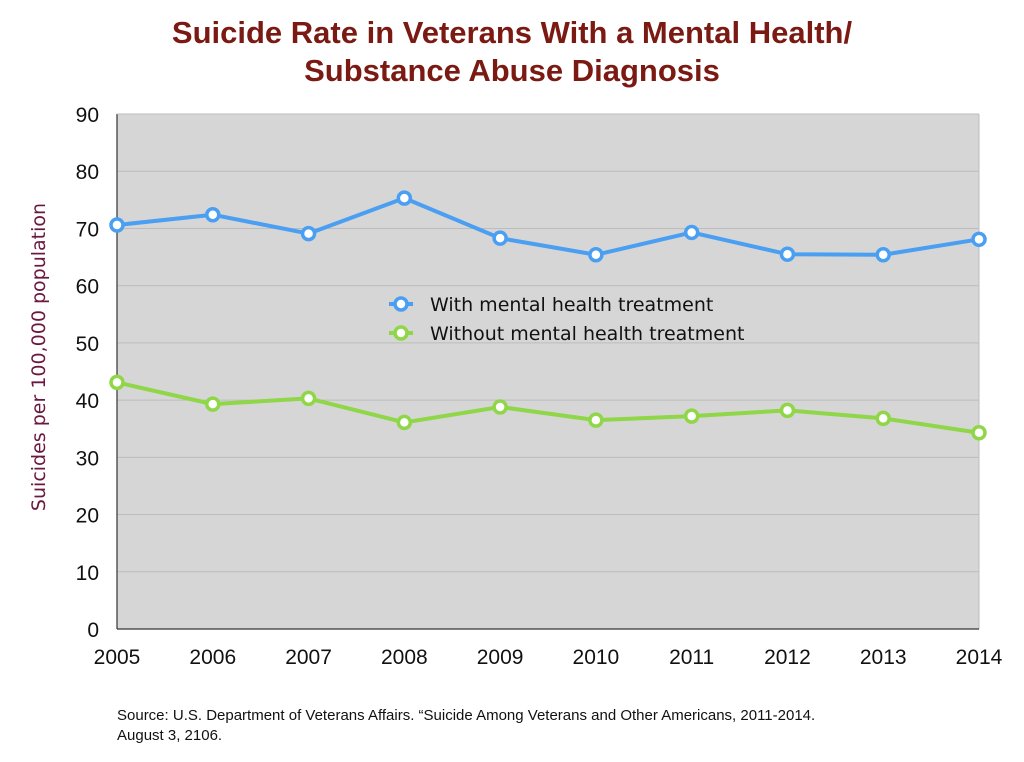  I want to click on x-tick-label: 2005, so click(117, 657).